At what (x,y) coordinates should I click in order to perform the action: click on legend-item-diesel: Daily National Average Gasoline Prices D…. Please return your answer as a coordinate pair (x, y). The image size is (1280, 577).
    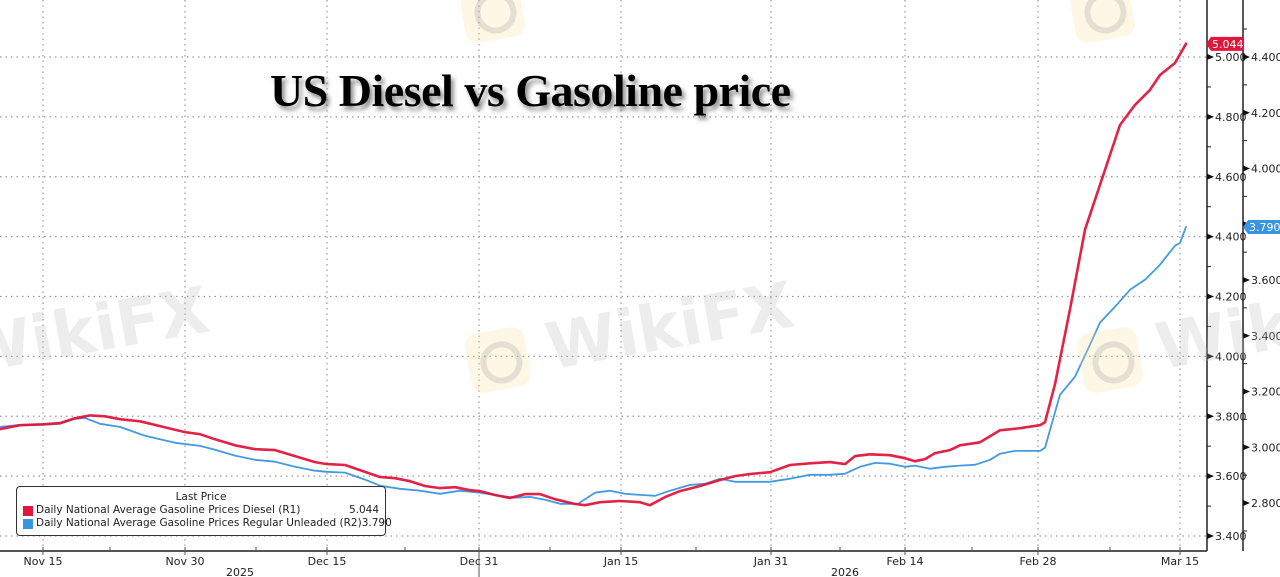
    Looking at the image, I should click on (201, 510).